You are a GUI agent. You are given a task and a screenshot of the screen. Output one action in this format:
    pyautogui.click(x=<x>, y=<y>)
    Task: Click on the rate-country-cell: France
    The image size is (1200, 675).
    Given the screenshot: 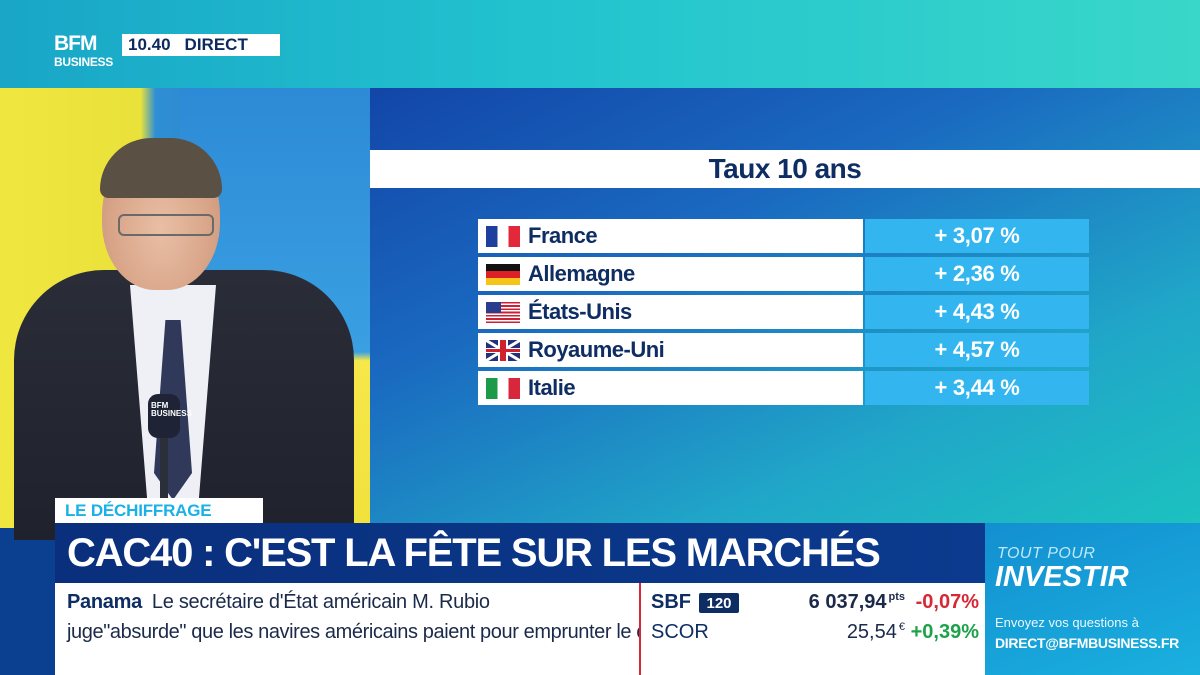 What is the action you would take?
    pyautogui.click(x=670, y=236)
    